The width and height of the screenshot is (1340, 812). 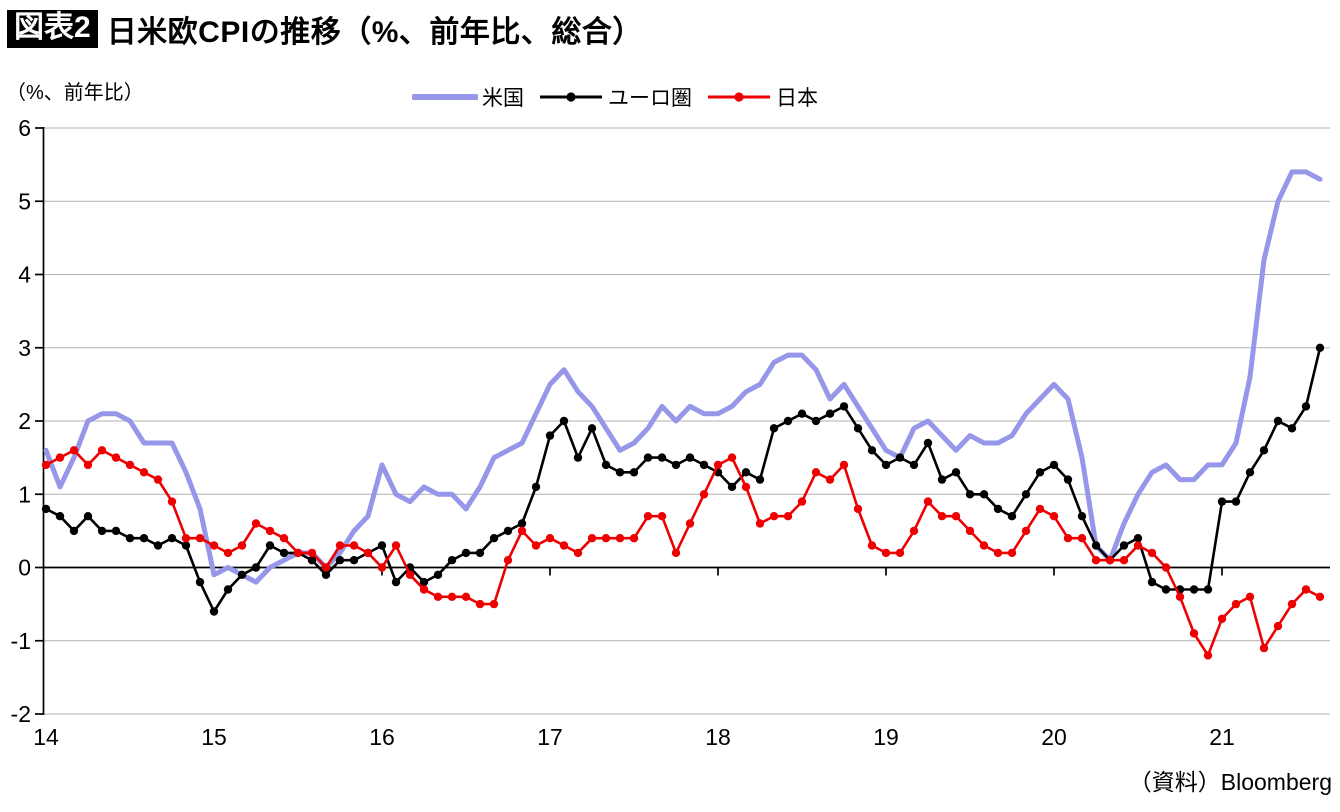 What do you see at coordinates (21, 641) in the screenshot?
I see `svg-text: -1` at bounding box center [21, 641].